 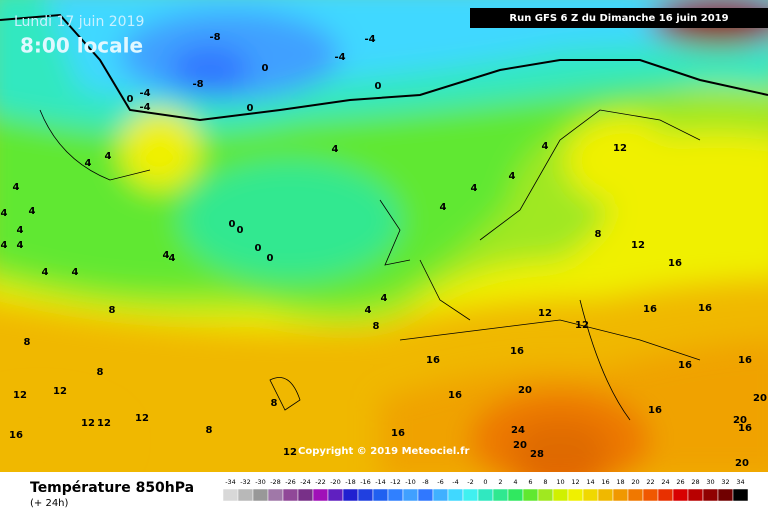 What do you see at coordinates (695, 482) in the screenshot?
I see `scale-label: 28` at bounding box center [695, 482].